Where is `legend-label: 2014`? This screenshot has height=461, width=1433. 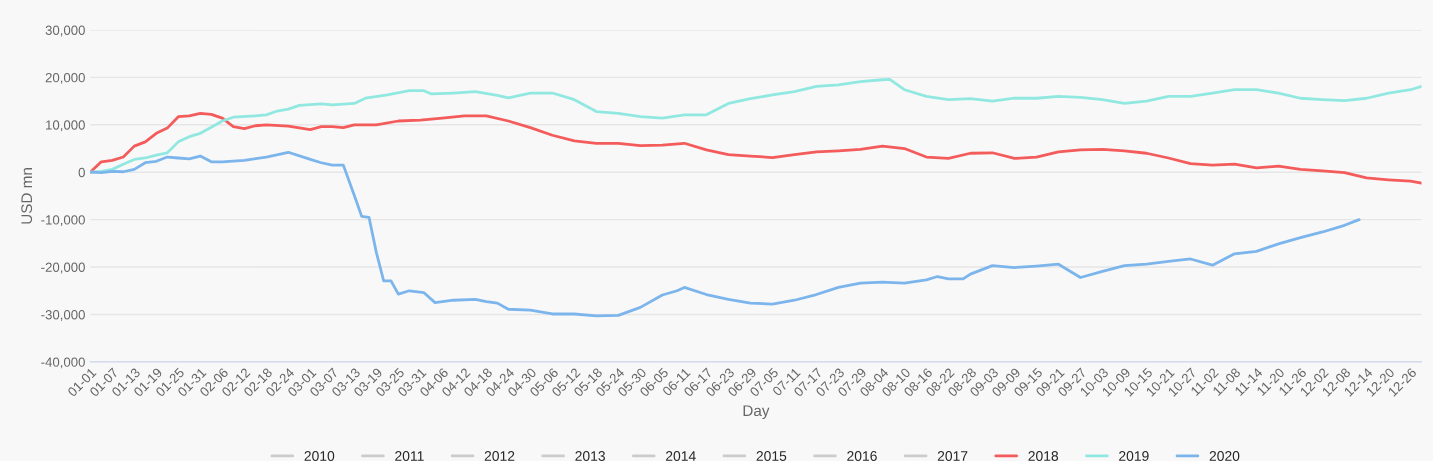 legend-label: 2014 is located at coordinates (681, 456).